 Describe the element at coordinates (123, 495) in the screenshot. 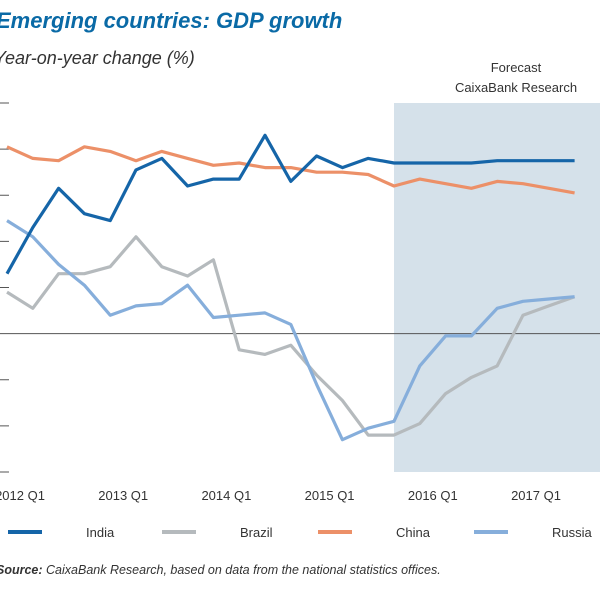

I see `x-tick-label: 2013 Q1` at that location.